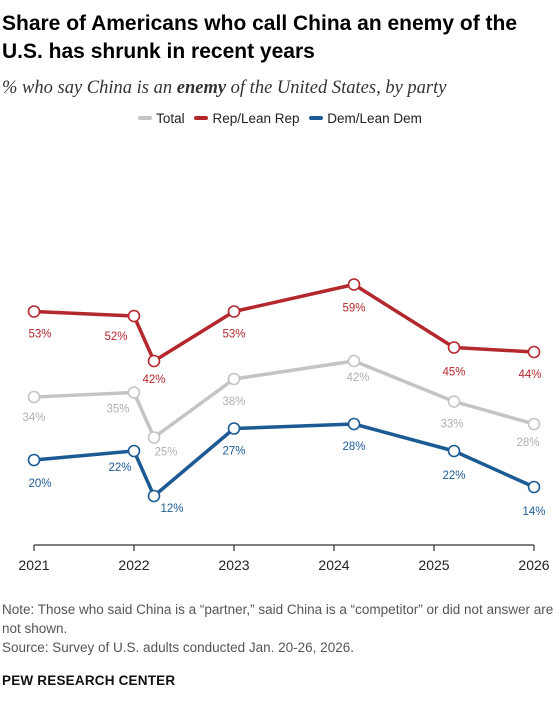  Describe the element at coordinates (284, 323) in the screenshot. I see `series-rep` at that location.